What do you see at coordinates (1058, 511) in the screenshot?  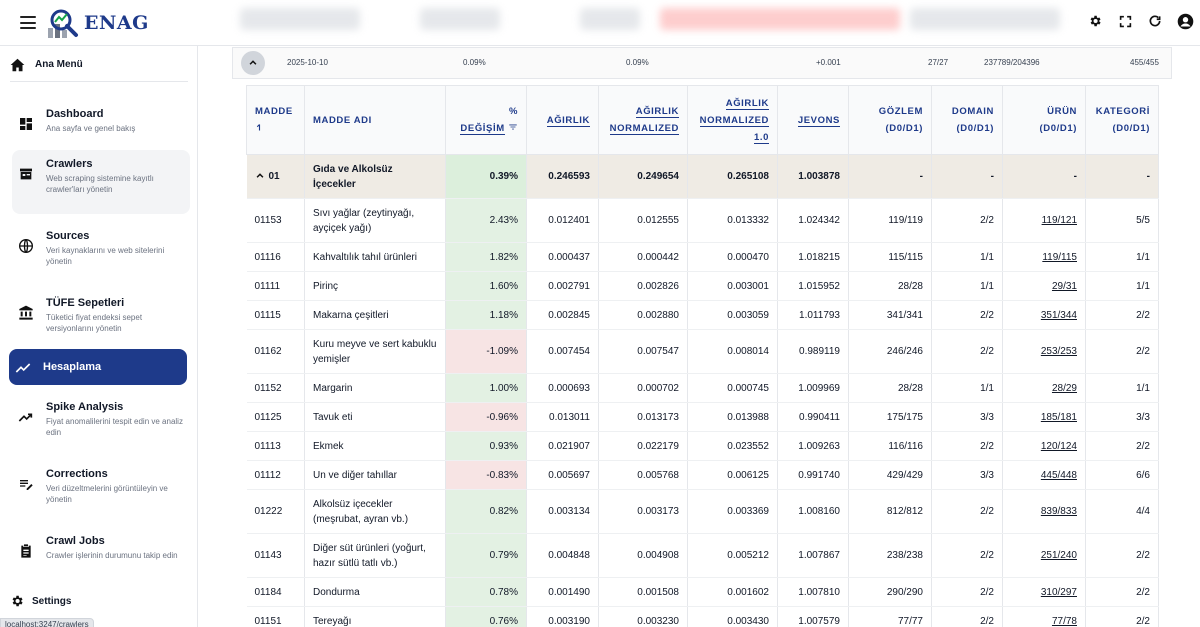 I see `urun-link: 839/833` at bounding box center [1058, 511].